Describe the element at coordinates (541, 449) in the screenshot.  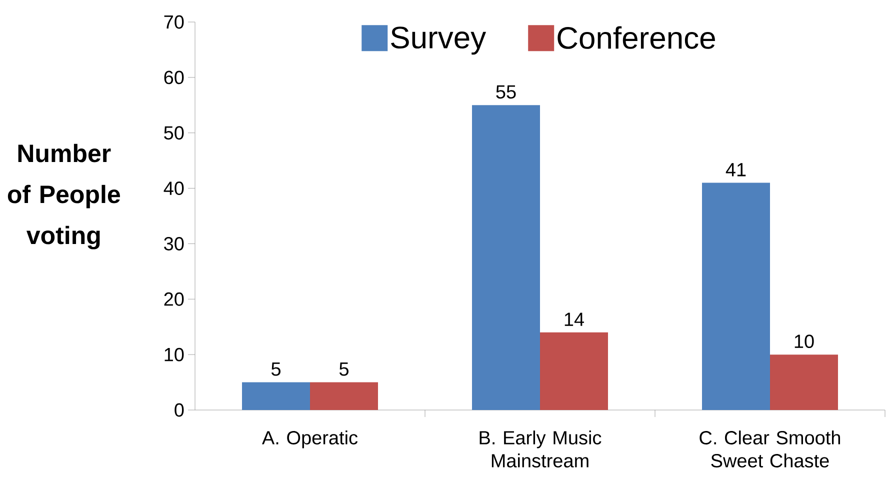
I see `x-tick-label: B. Early Music Mainstream` at that location.